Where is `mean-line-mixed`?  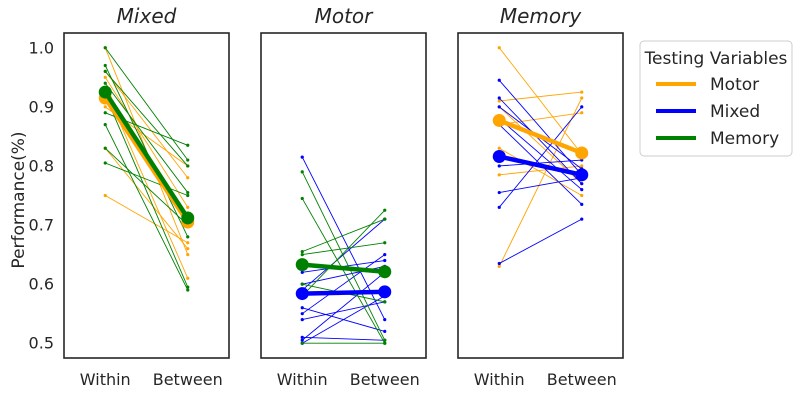
mean-line-mixed is located at coordinates (540, 166).